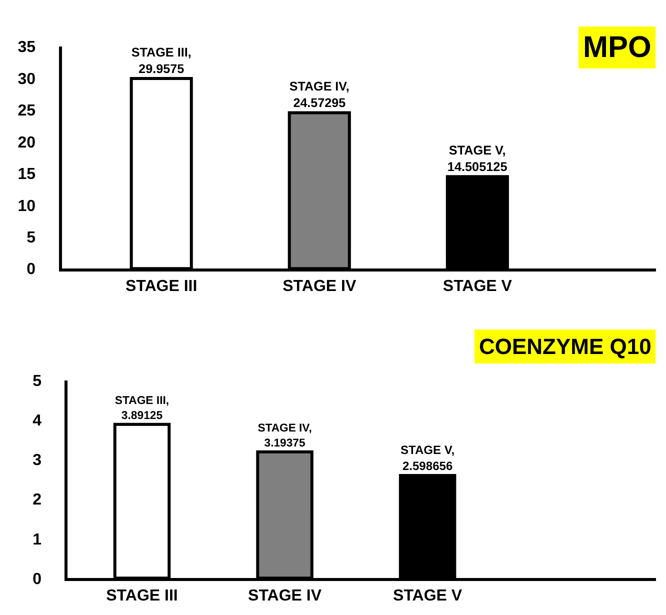 This screenshot has width=666, height=615. What do you see at coordinates (27, 47) in the screenshot?
I see `y-tick-label: 35` at bounding box center [27, 47].